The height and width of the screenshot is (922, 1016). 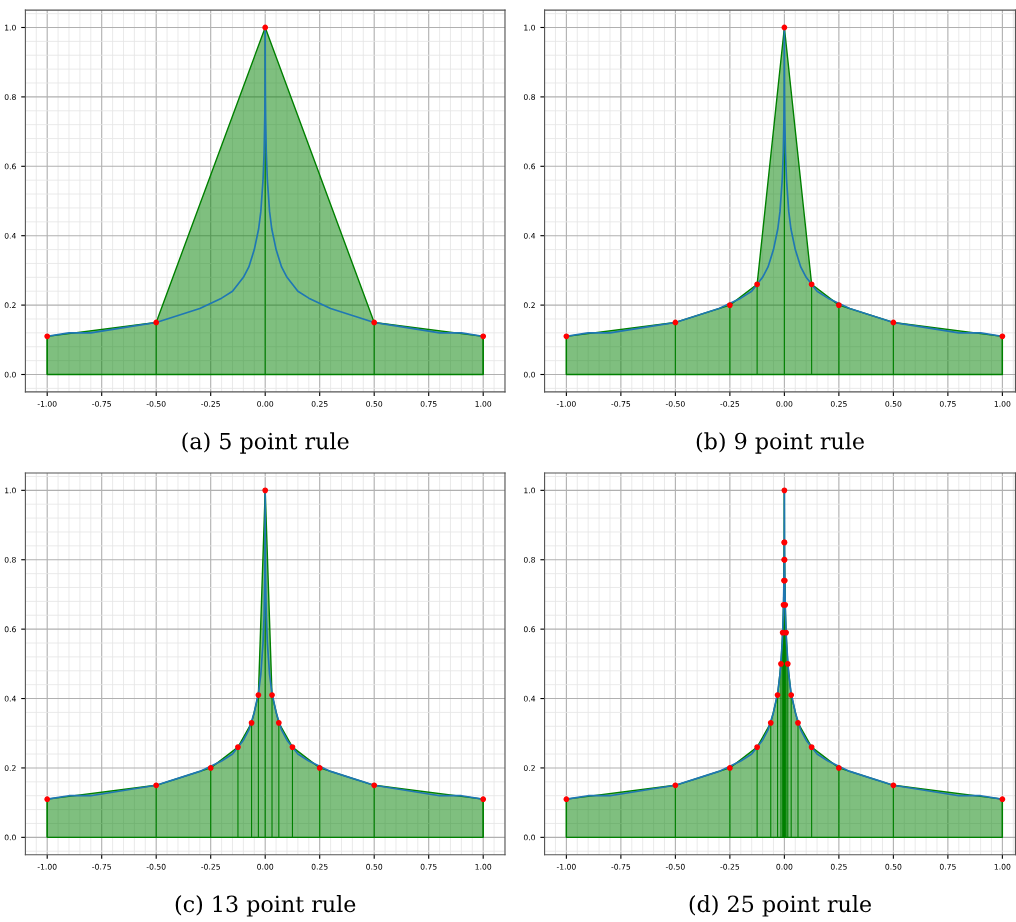 What do you see at coordinates (265, 906) in the screenshot?
I see `text: (c) 13 point rule` at bounding box center [265, 906].